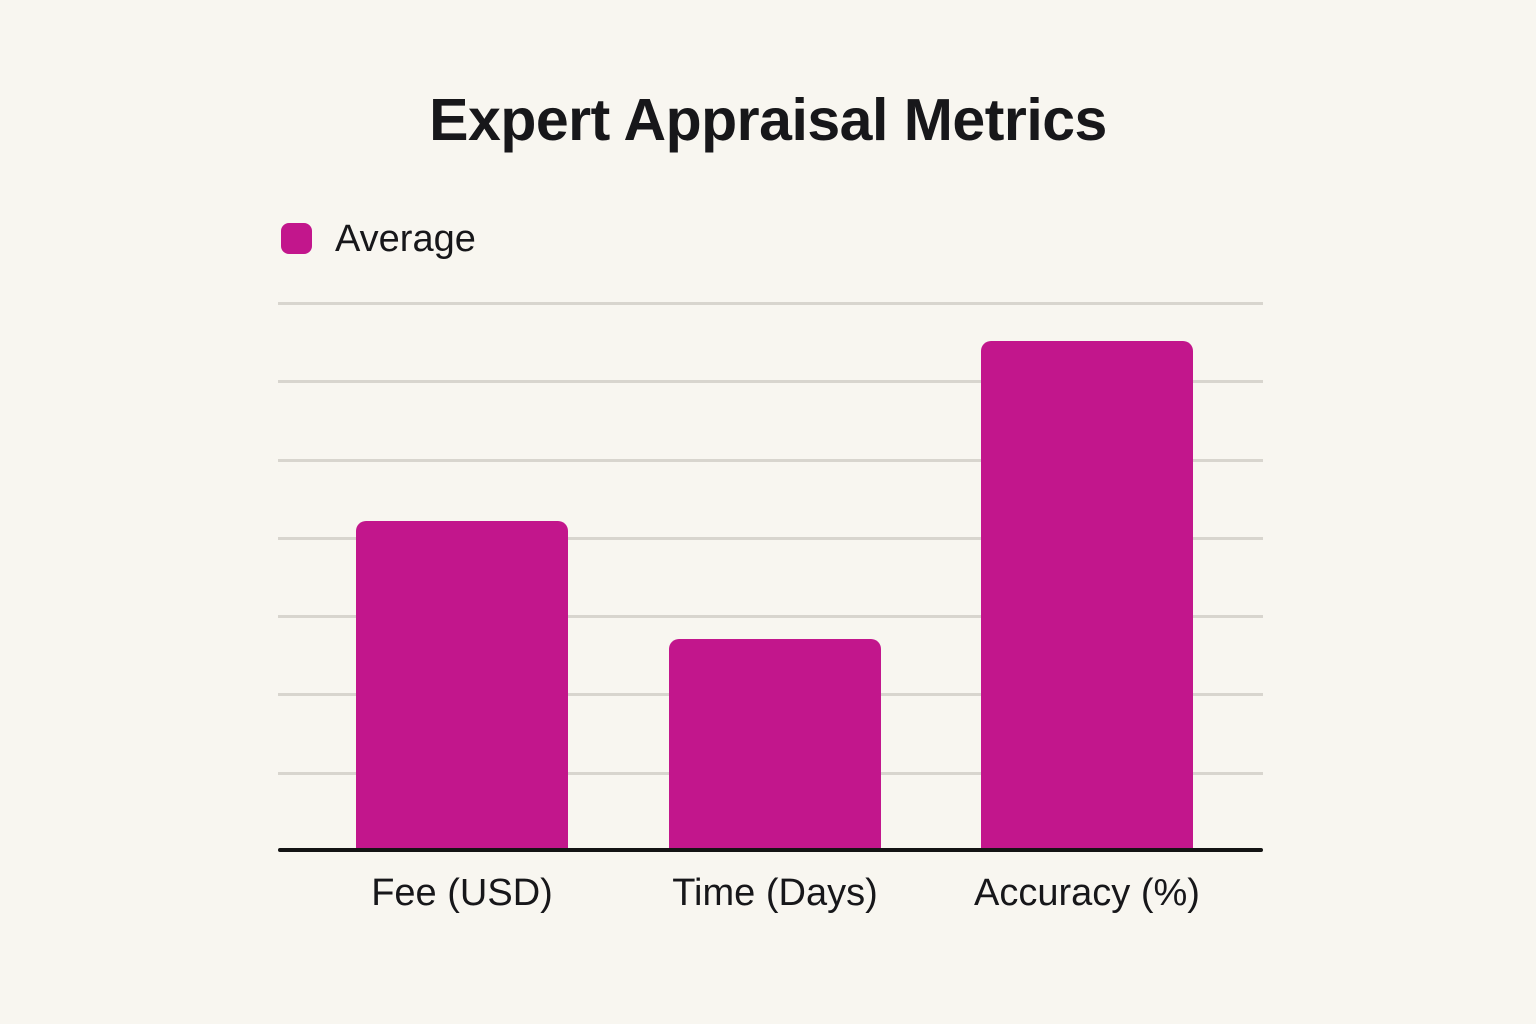 The image size is (1536, 1024). I want to click on x-axis-line, so click(770, 850).